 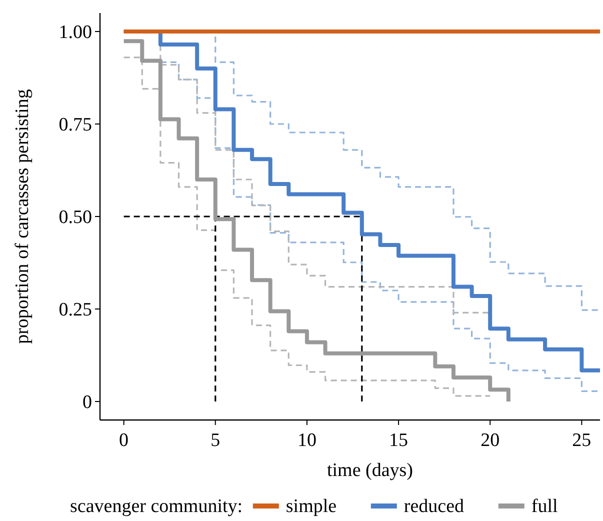 I want to click on y-axis-title: proportion of carcasses persisting, so click(x=22, y=216).